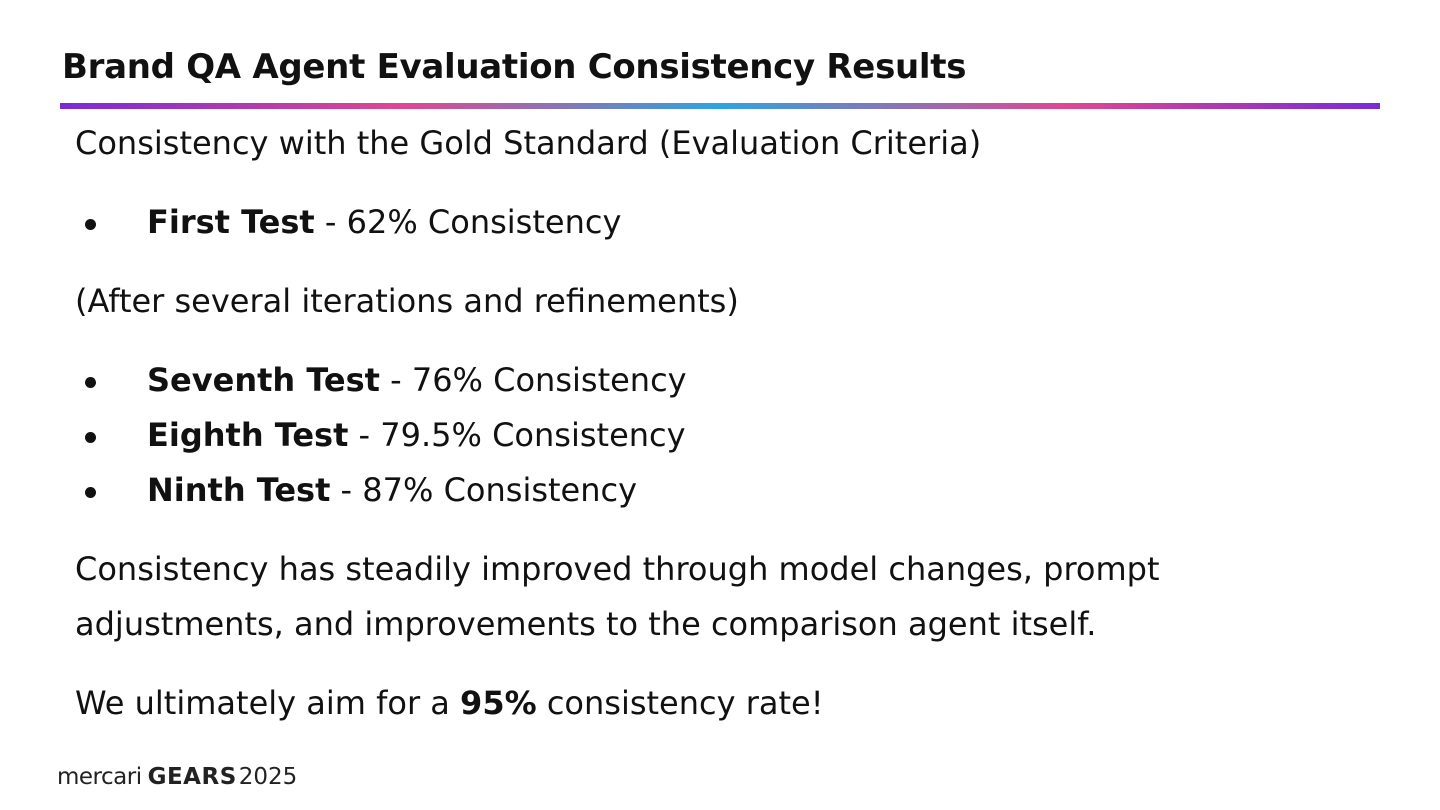 The width and height of the screenshot is (1440, 810). I want to click on list-item: First Test - 62% Consistency, so click(720, 222).